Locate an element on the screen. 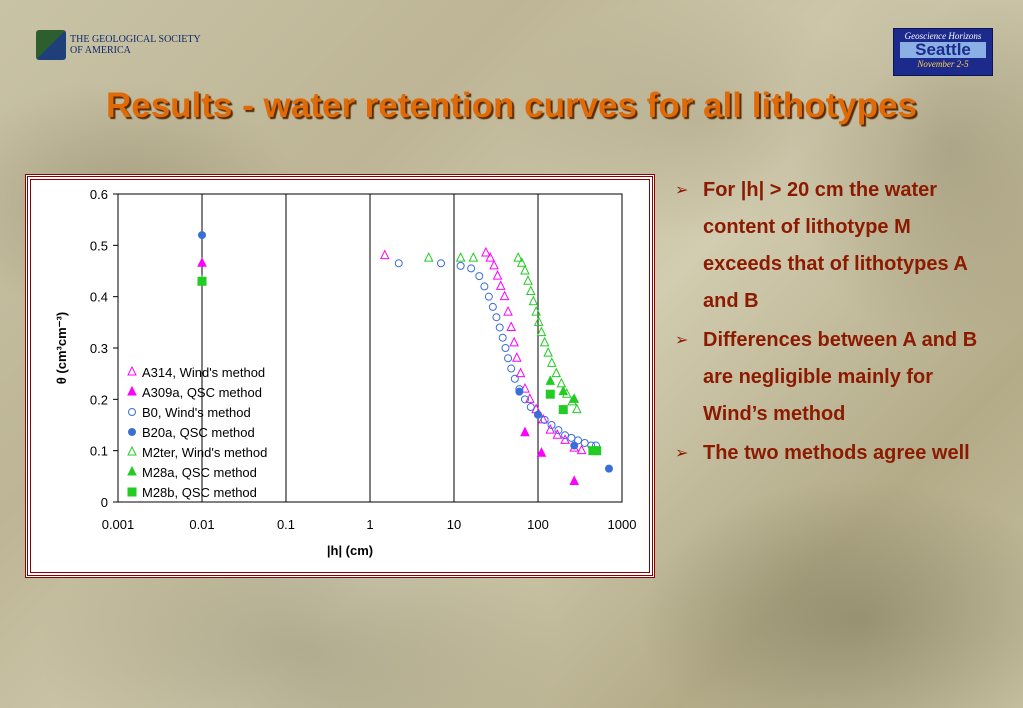 This screenshot has height=708, width=1023. legend-label: B20a, QSC method is located at coordinates (198, 432).